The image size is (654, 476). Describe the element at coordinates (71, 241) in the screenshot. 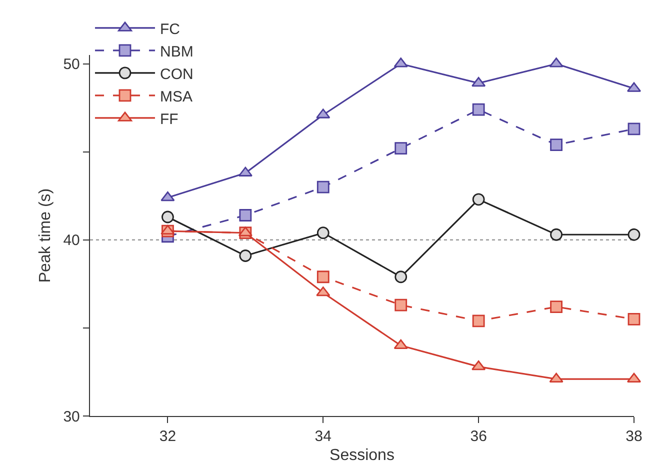

I see `y-tick-label: 40` at that location.